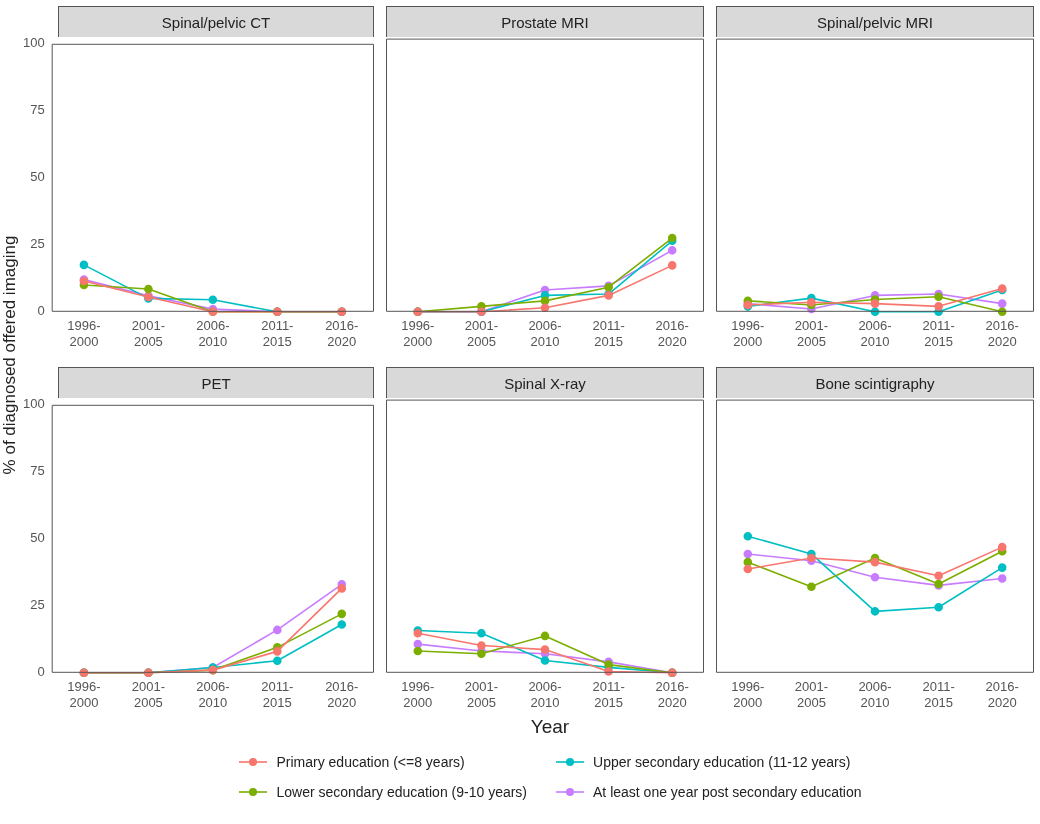  I want to click on x-axis-title: Year, so click(550, 727).